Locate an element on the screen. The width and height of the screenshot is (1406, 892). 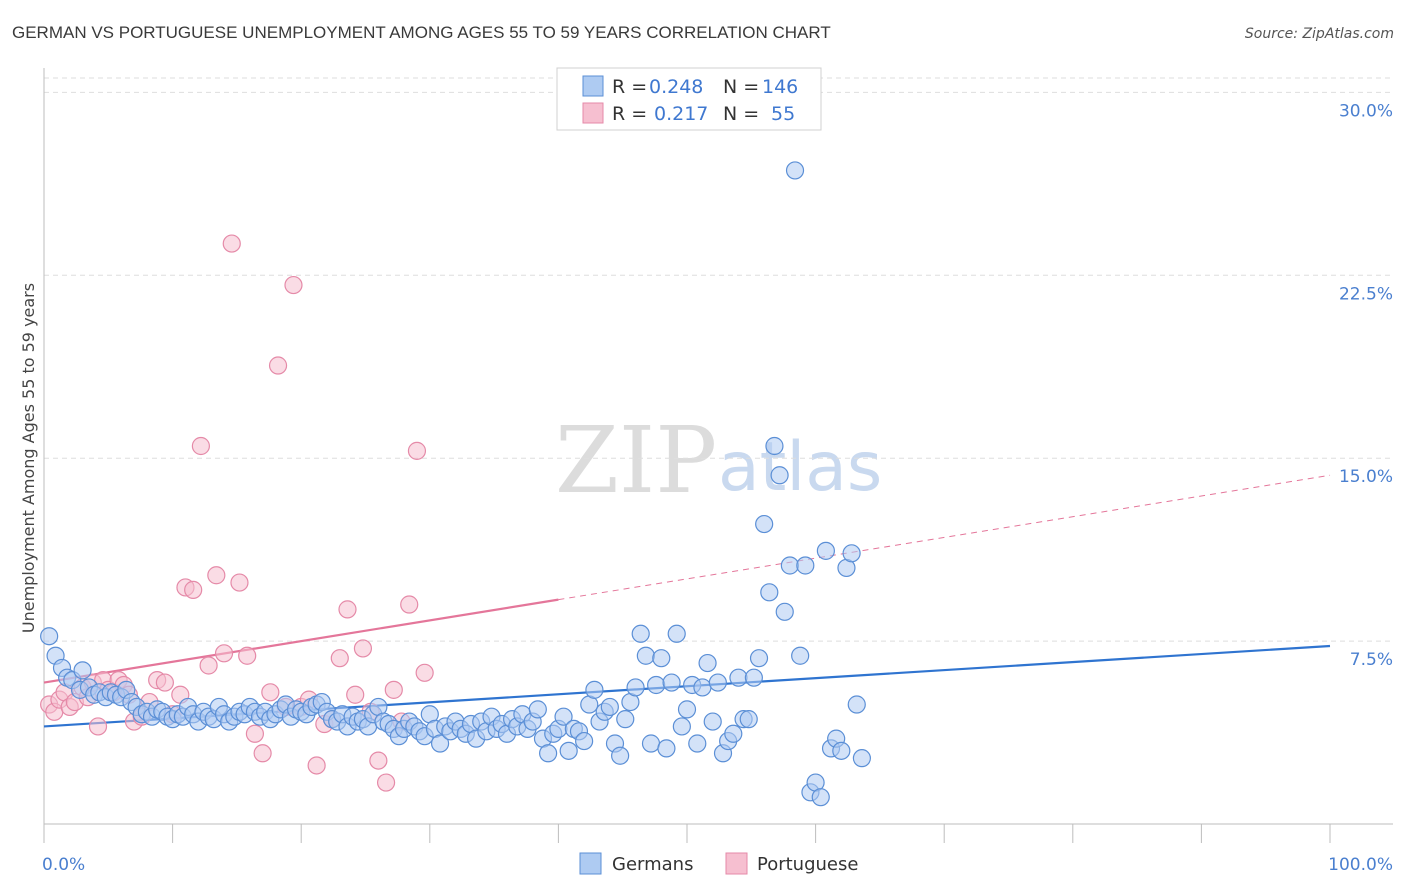
watermark: ZIP atlas is located at coordinates (718, 460).